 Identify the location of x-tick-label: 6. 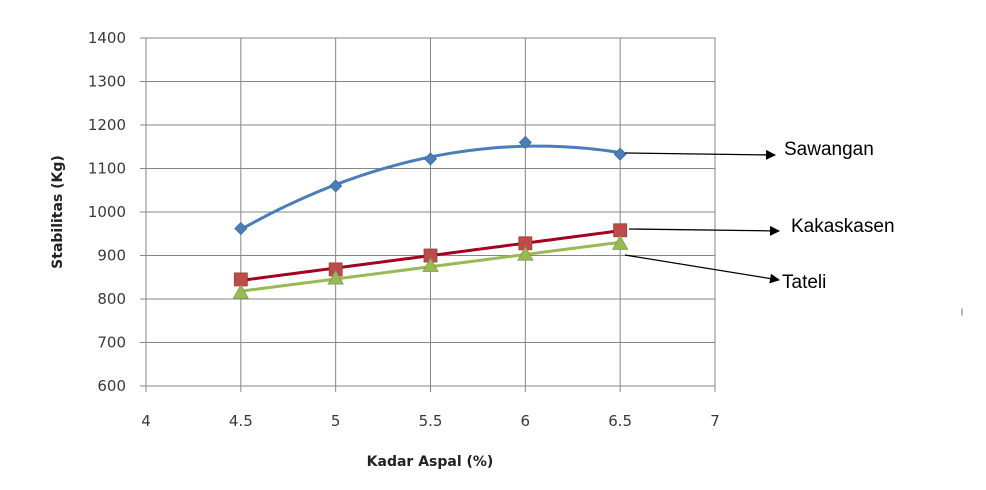
(526, 421).